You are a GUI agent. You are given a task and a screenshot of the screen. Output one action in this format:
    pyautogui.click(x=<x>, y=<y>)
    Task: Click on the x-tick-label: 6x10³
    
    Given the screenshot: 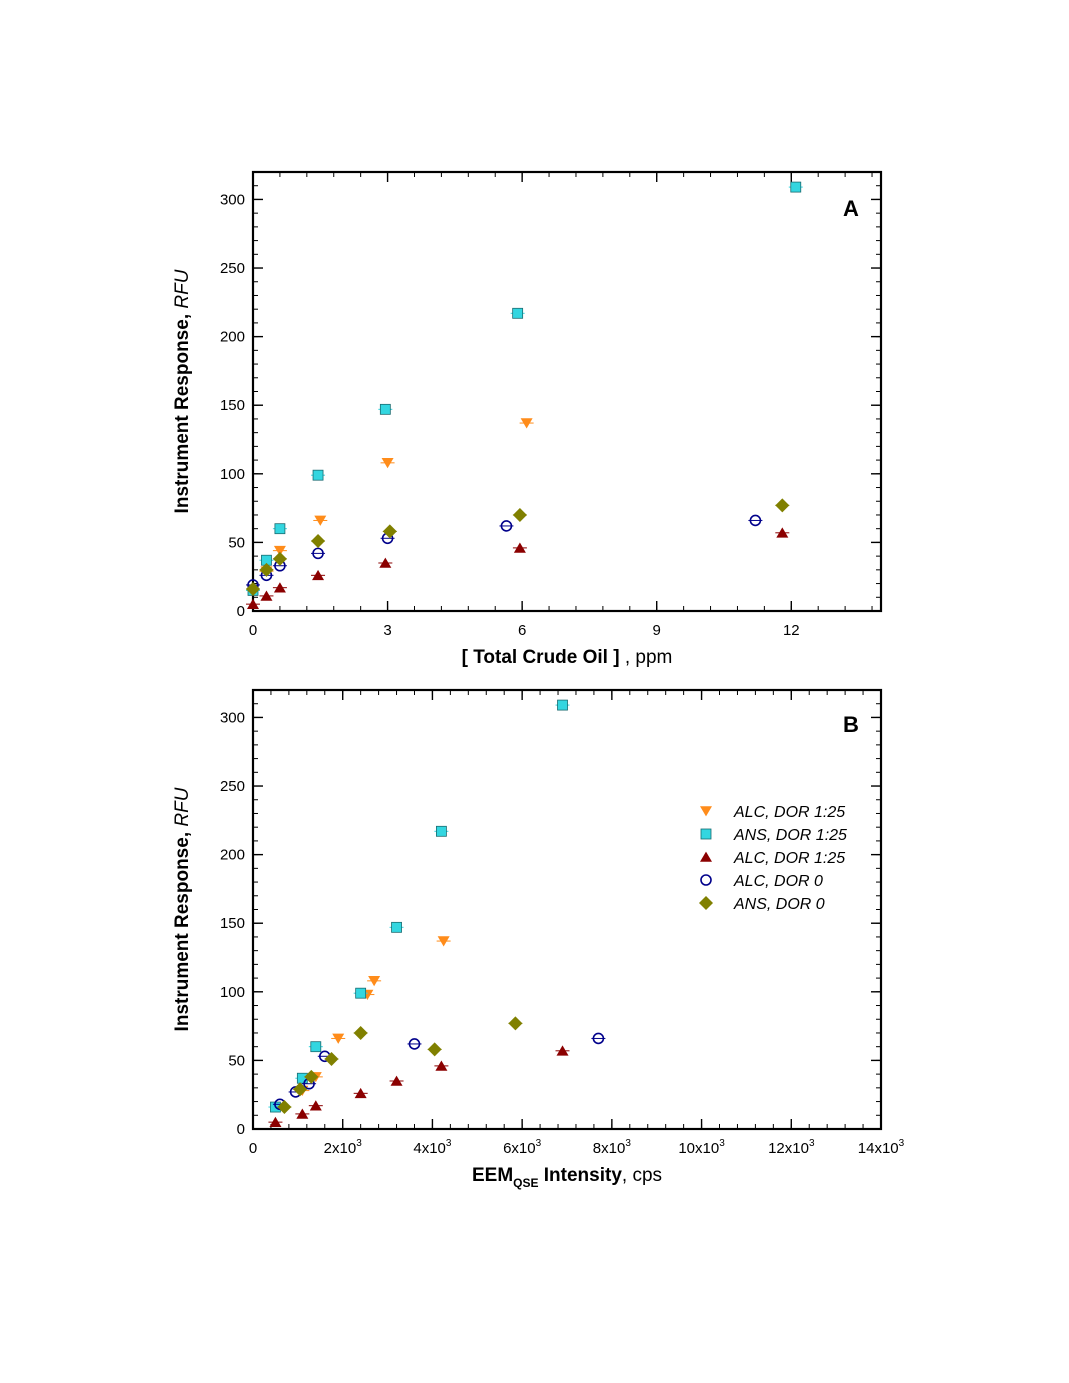 What is the action you would take?
    pyautogui.click(x=522, y=1147)
    